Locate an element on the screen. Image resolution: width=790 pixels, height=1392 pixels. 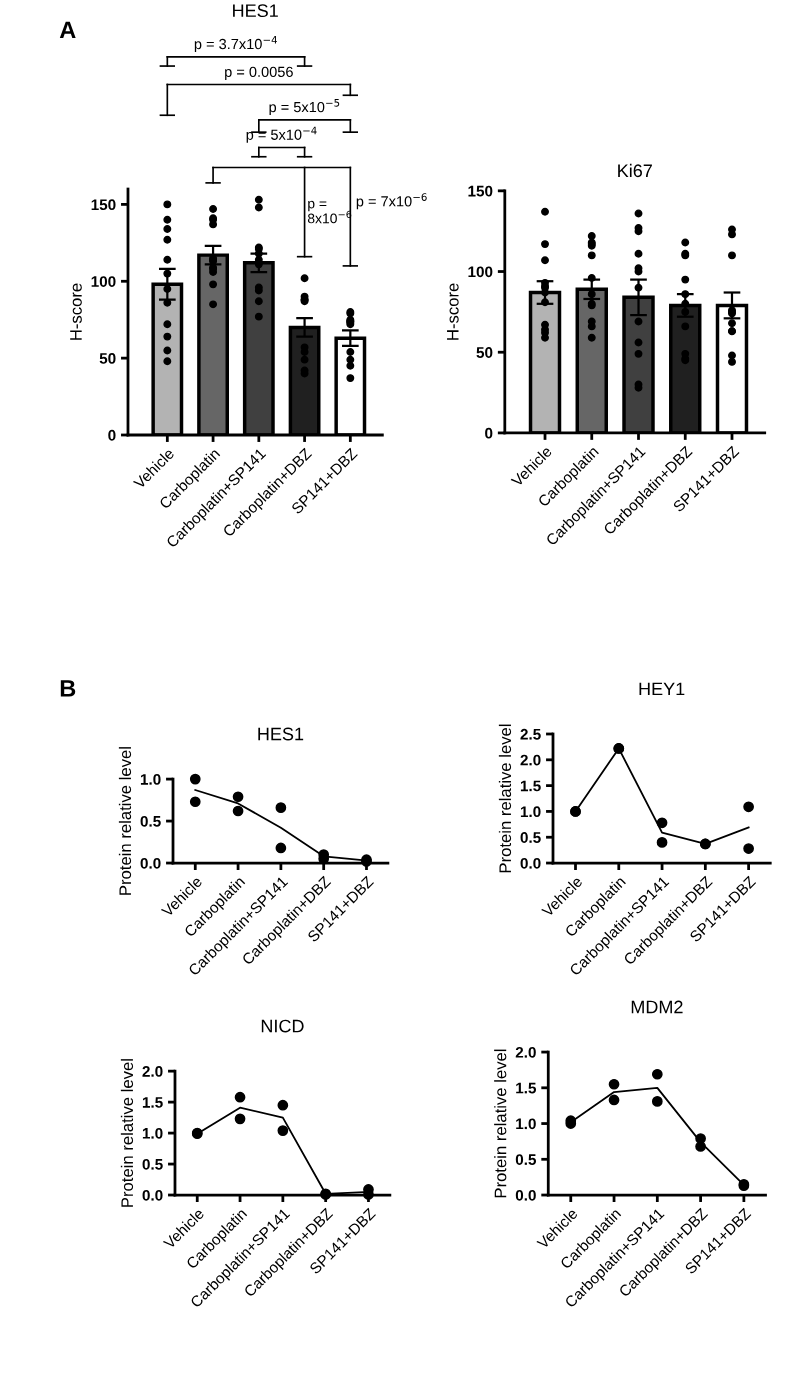
text: p = 5x10$^{−5}$ is located at coordinates (304, 107).